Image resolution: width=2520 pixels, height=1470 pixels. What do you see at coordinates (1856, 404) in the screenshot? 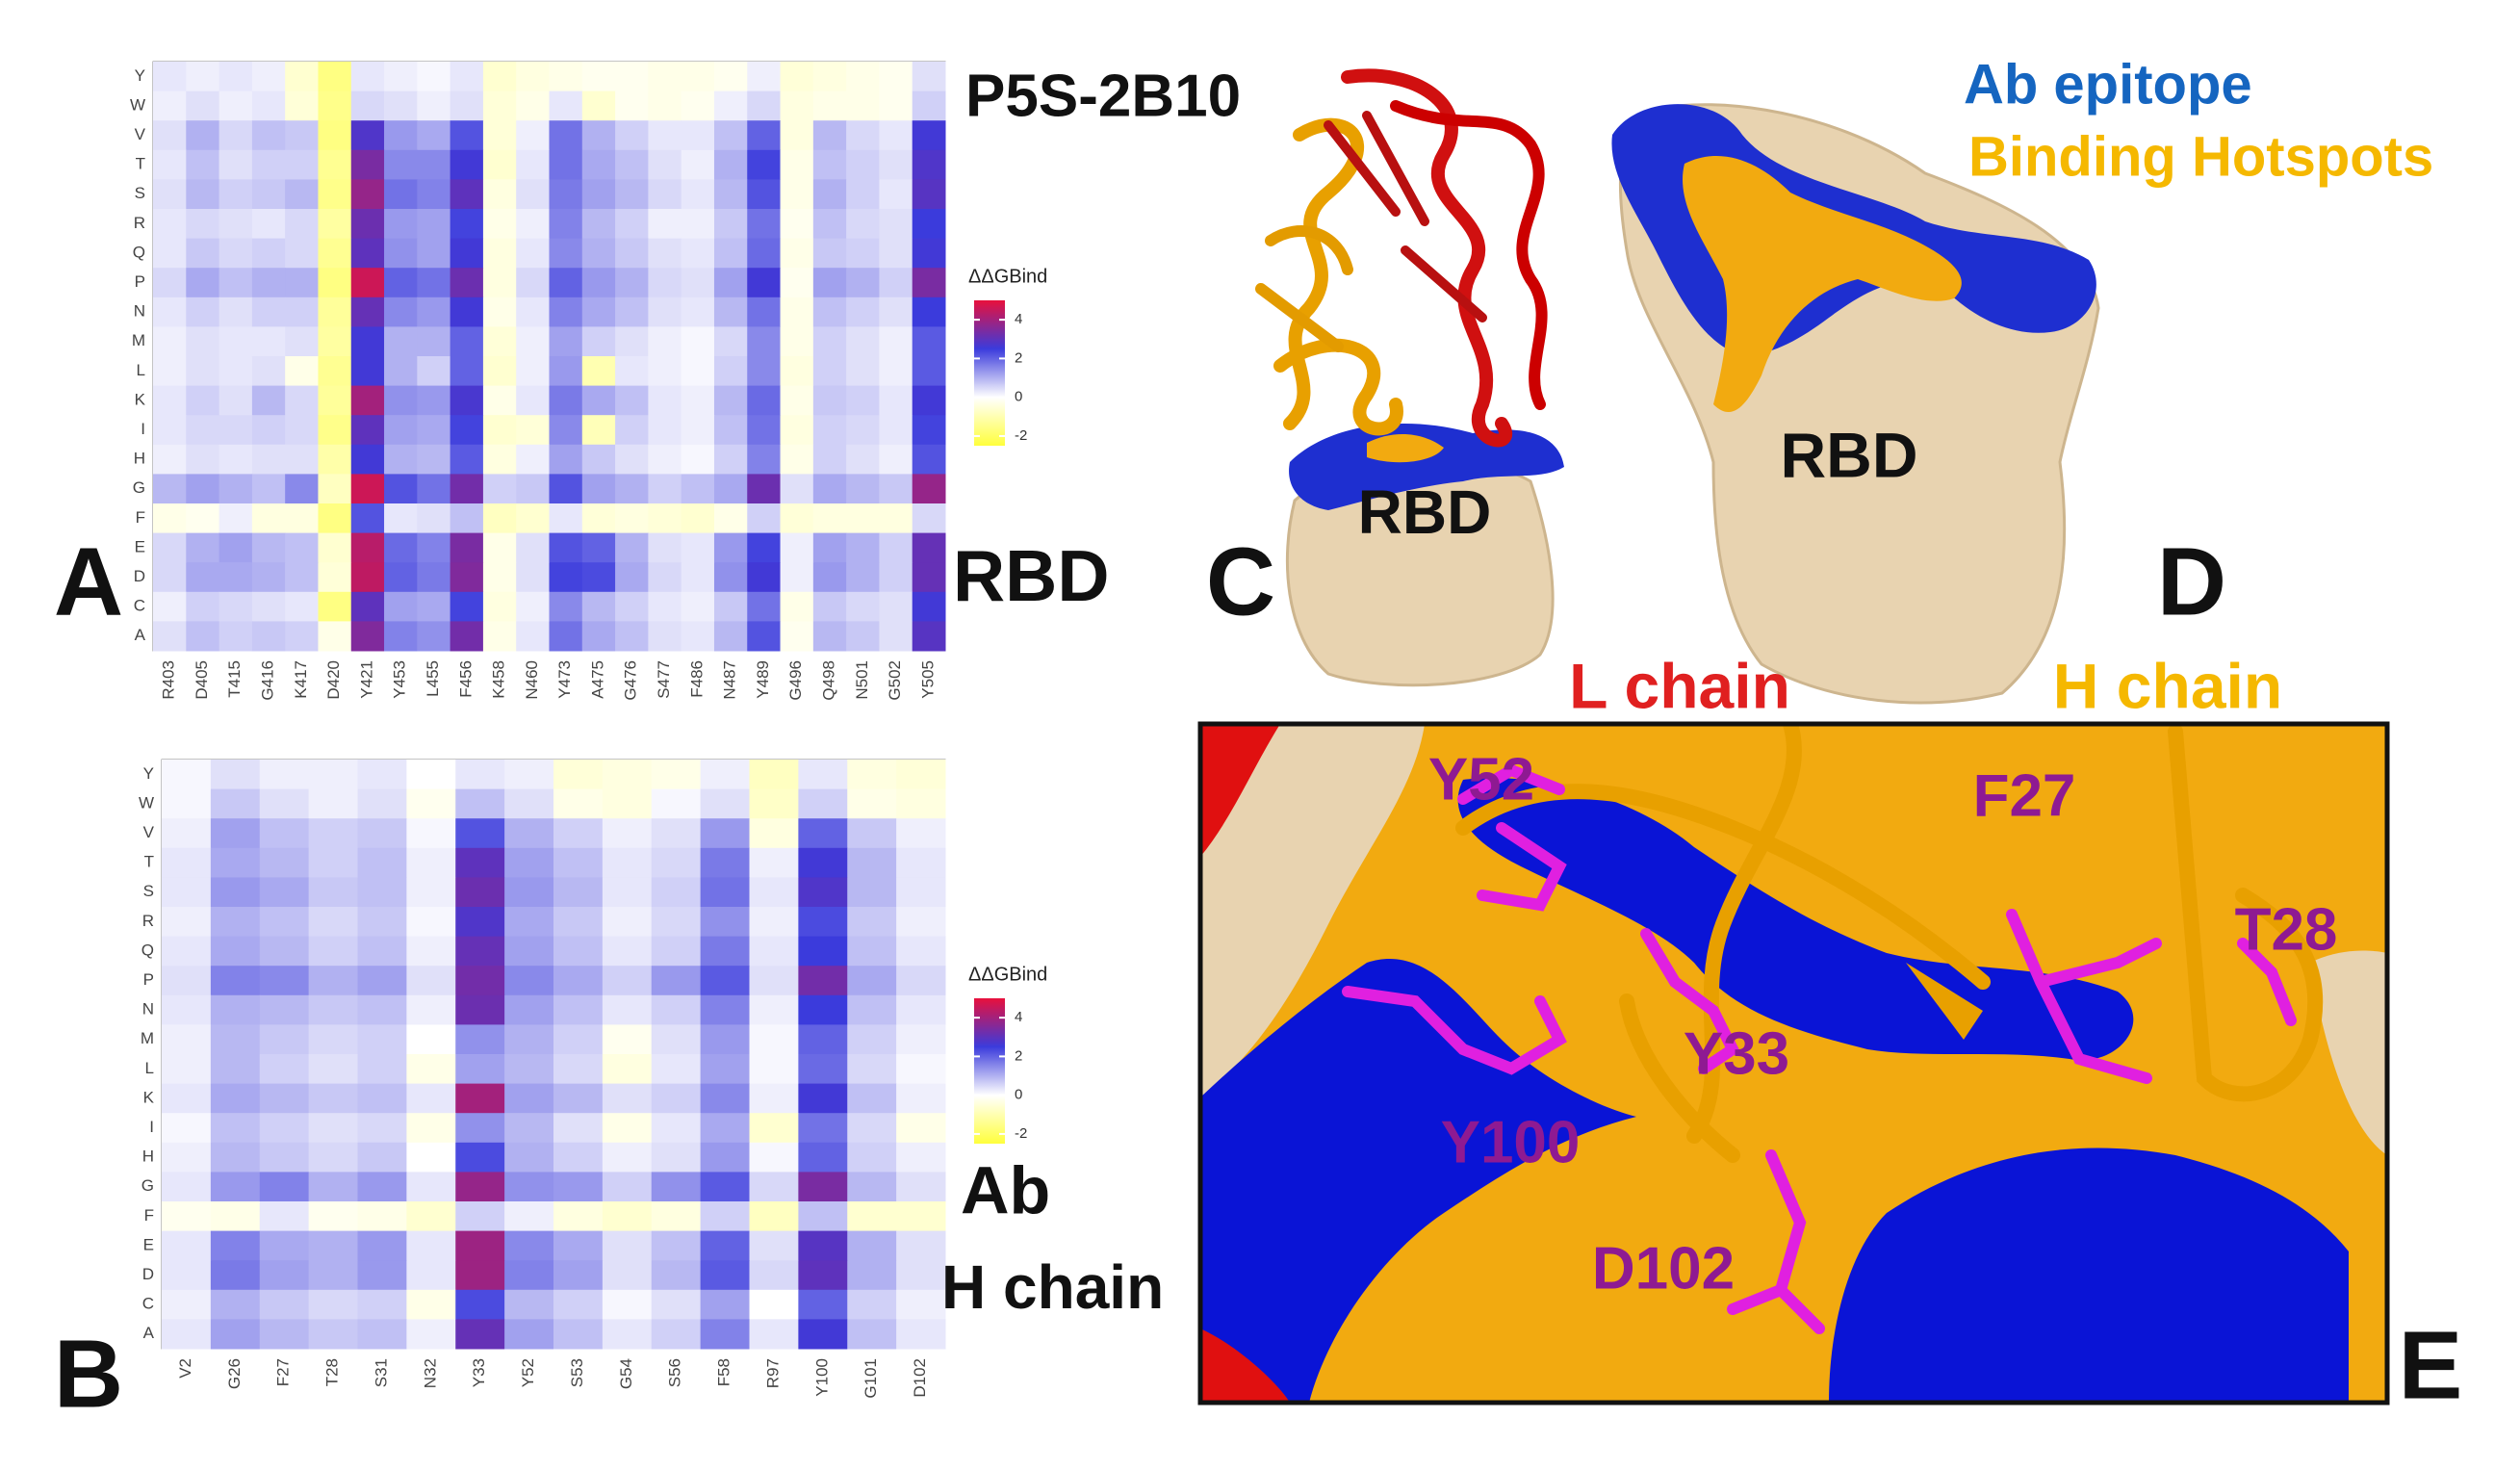
I see `structure-d` at bounding box center [1856, 404].